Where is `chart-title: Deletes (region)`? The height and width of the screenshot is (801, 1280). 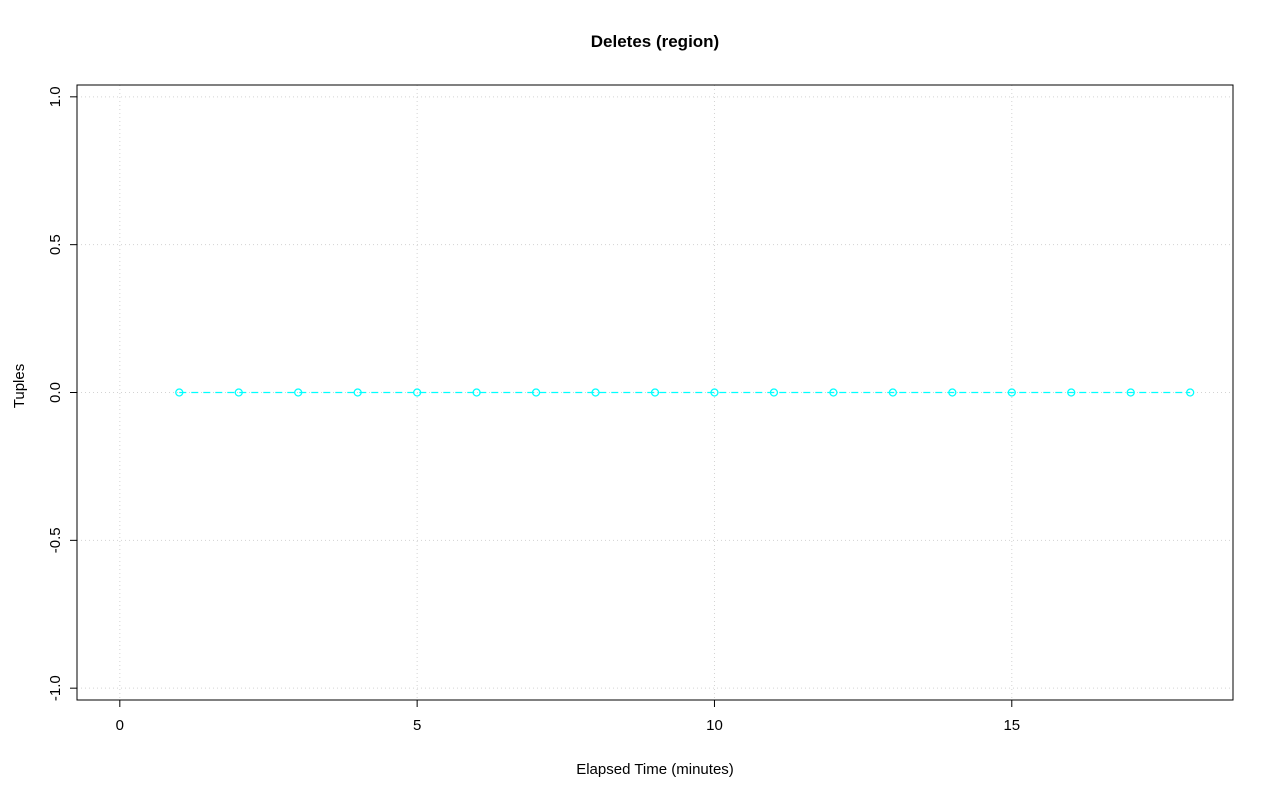 chart-title: Deletes (region) is located at coordinates (655, 41).